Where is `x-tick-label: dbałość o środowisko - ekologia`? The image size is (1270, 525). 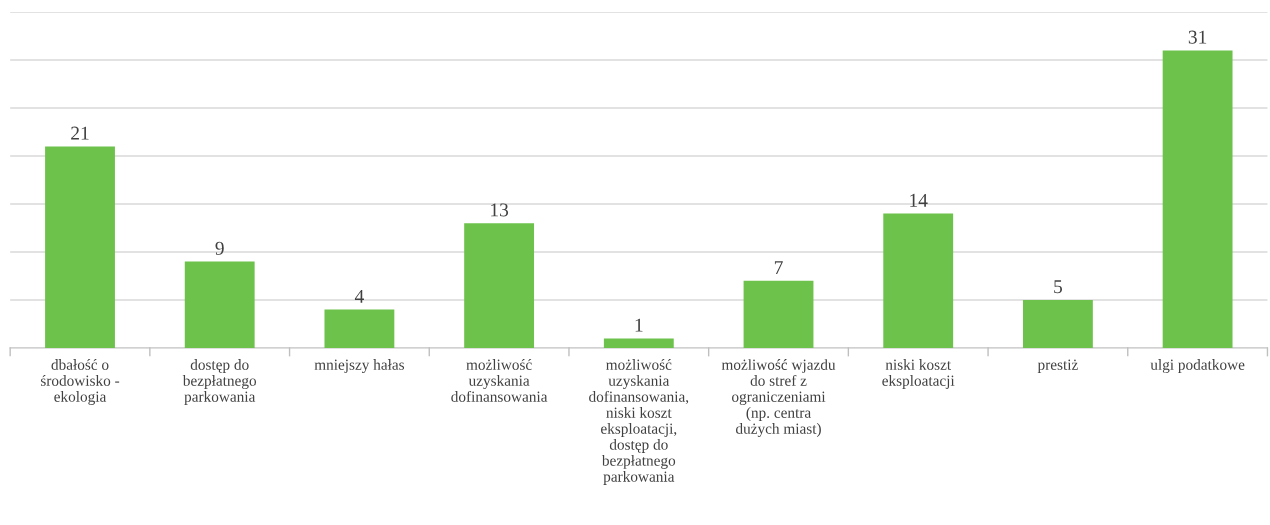
x-tick-label: dbałość o środowisko - ekologia is located at coordinates (80, 382).